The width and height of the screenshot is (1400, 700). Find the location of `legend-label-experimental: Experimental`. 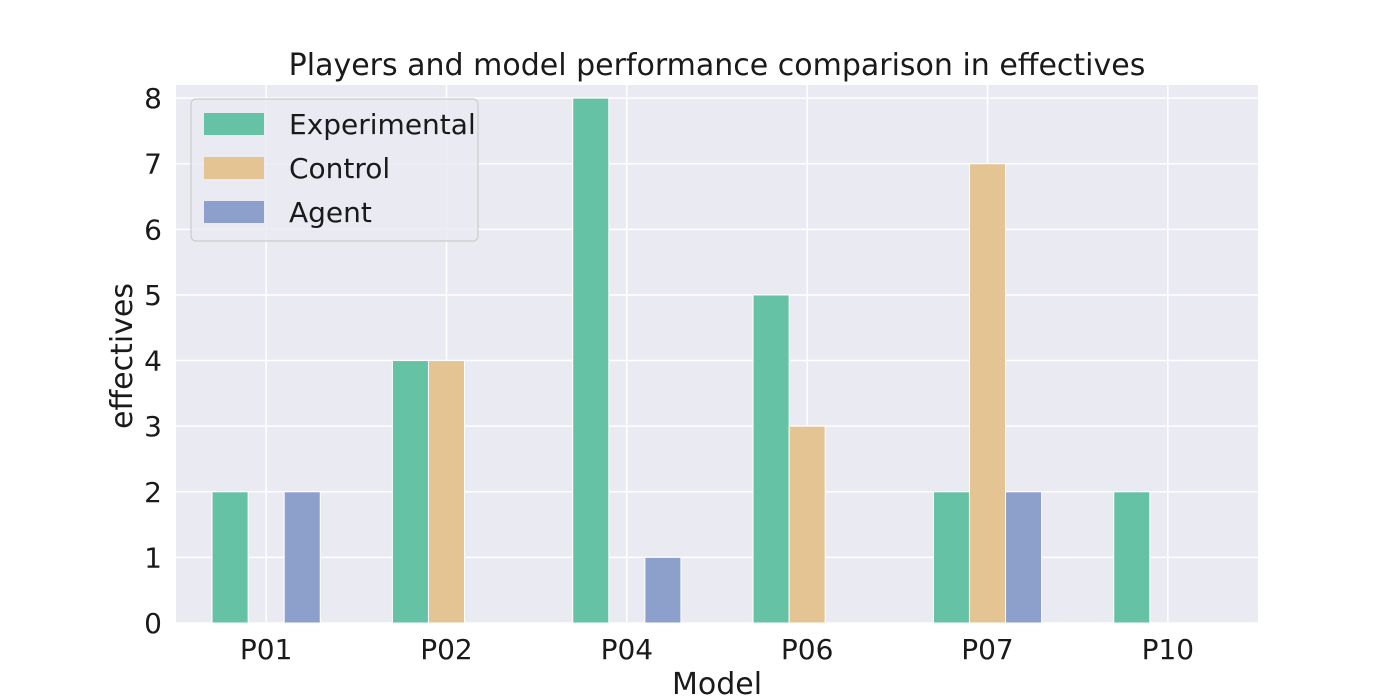

legend-label-experimental: Experimental is located at coordinates (382, 124).